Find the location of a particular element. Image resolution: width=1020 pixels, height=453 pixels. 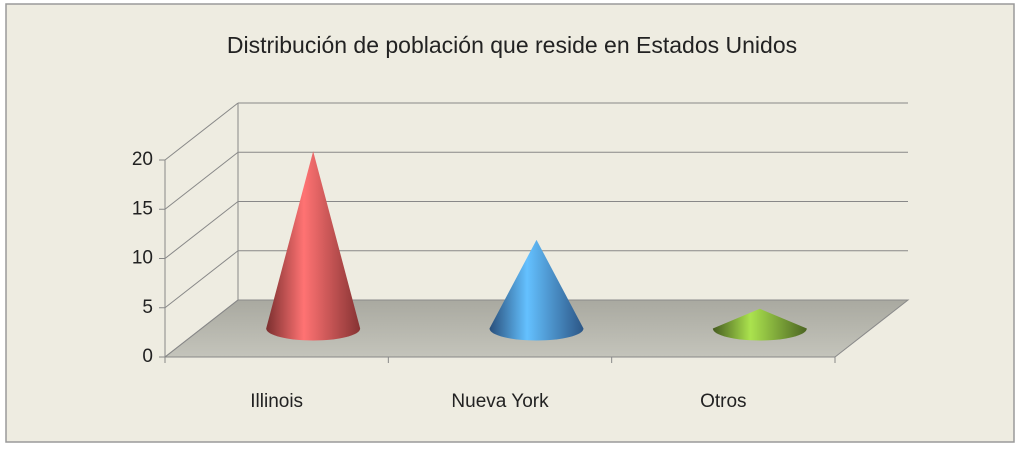

y-tick-label: 20 is located at coordinates (142, 159).